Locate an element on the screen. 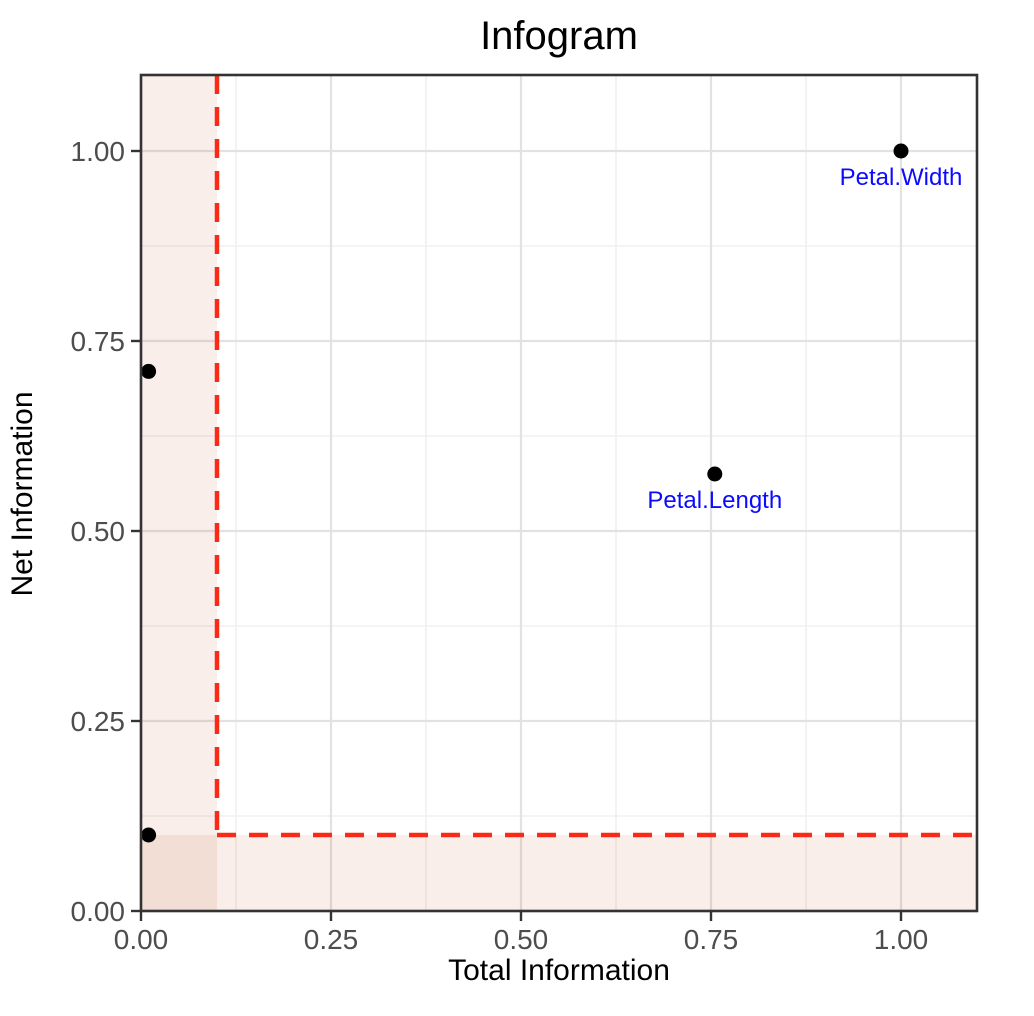 This screenshot has width=1034, height=1016. x-axis-tick-label: 0.00 is located at coordinates (141, 939).